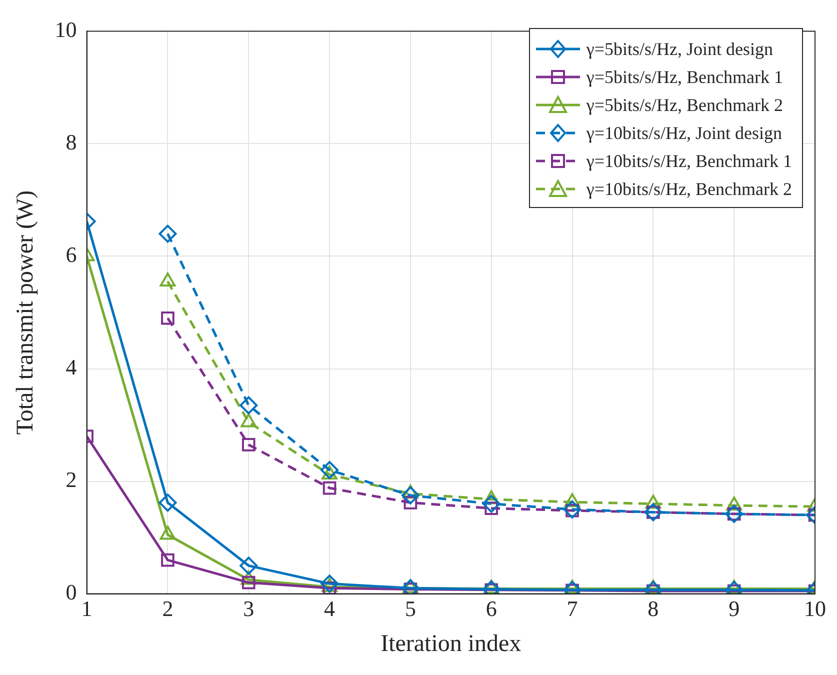 This screenshot has width=837, height=675. Describe the element at coordinates (71, 367) in the screenshot. I see `y-tick-label: 4` at that location.